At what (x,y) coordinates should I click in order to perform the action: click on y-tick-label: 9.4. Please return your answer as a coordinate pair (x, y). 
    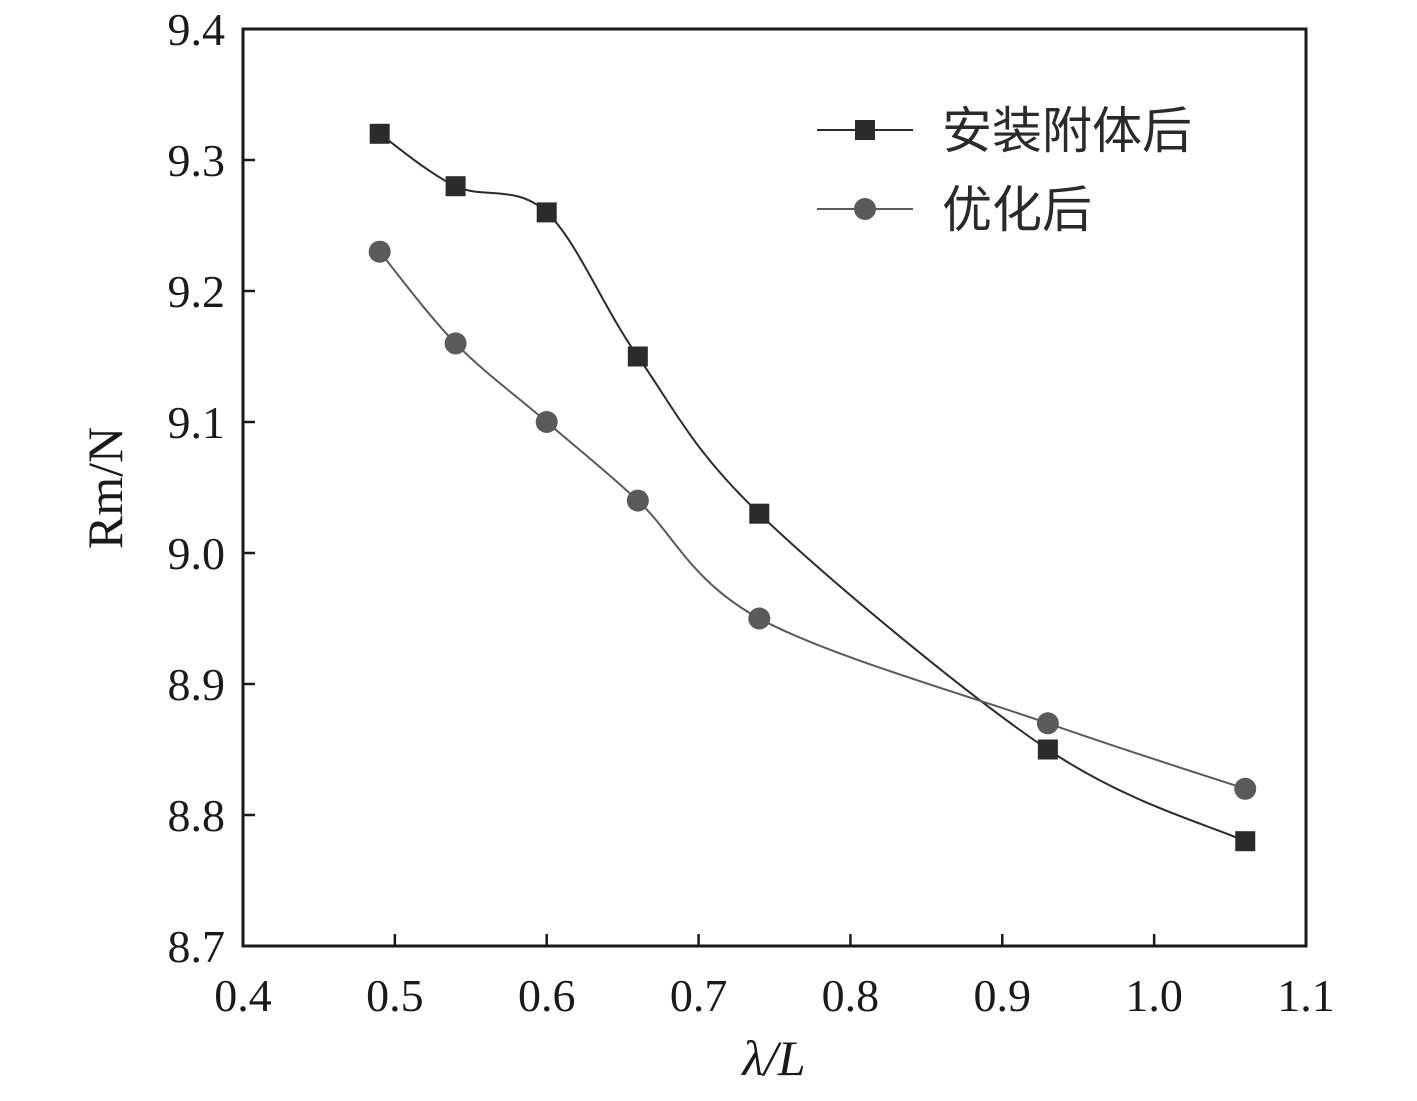
    Looking at the image, I should click on (197, 29).